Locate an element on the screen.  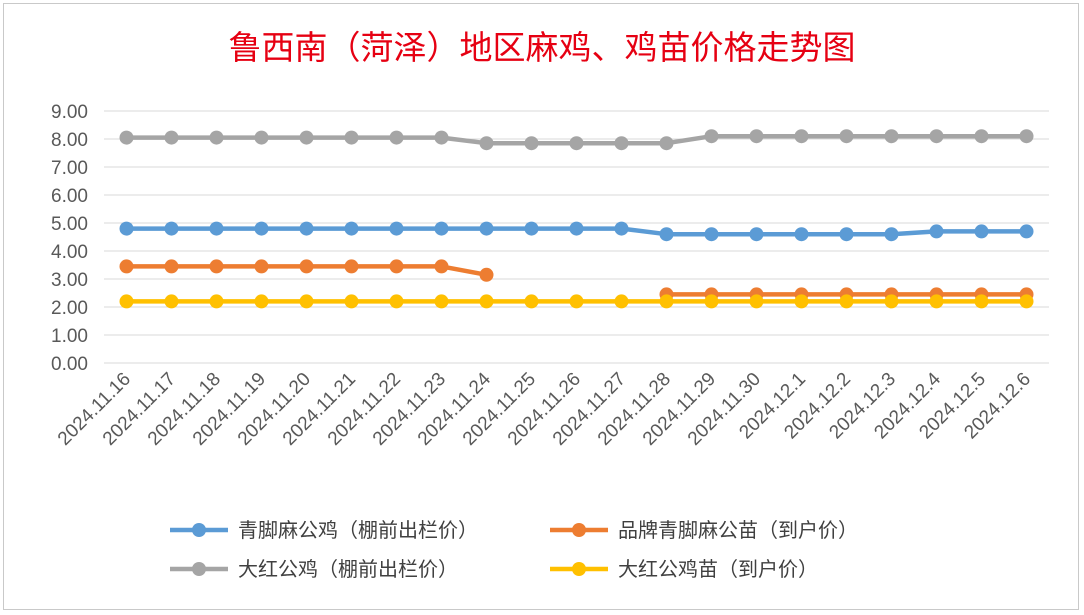
chart-title: 鲁西南（菏泽）地区麻鸡、鸡苗价格走势图 is located at coordinates (542, 47).